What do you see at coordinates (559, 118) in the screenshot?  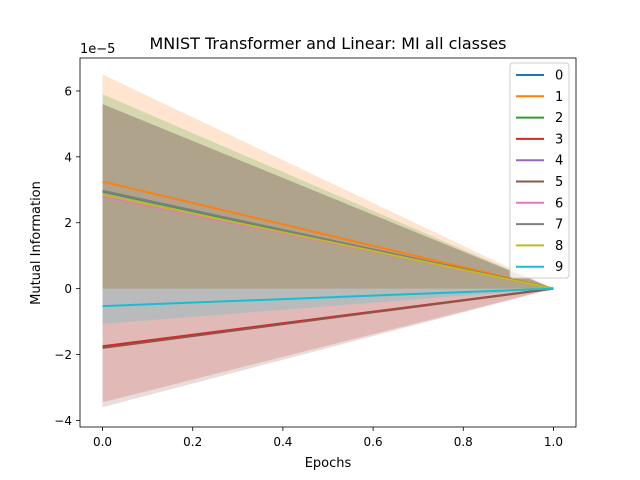 I see `legend-label-2: 2` at bounding box center [559, 118].